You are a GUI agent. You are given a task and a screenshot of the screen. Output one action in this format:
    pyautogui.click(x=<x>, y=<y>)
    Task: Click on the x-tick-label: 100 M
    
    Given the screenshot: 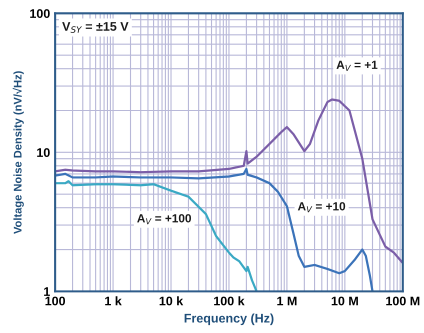 What is the action you would take?
    pyautogui.click(x=403, y=301)
    